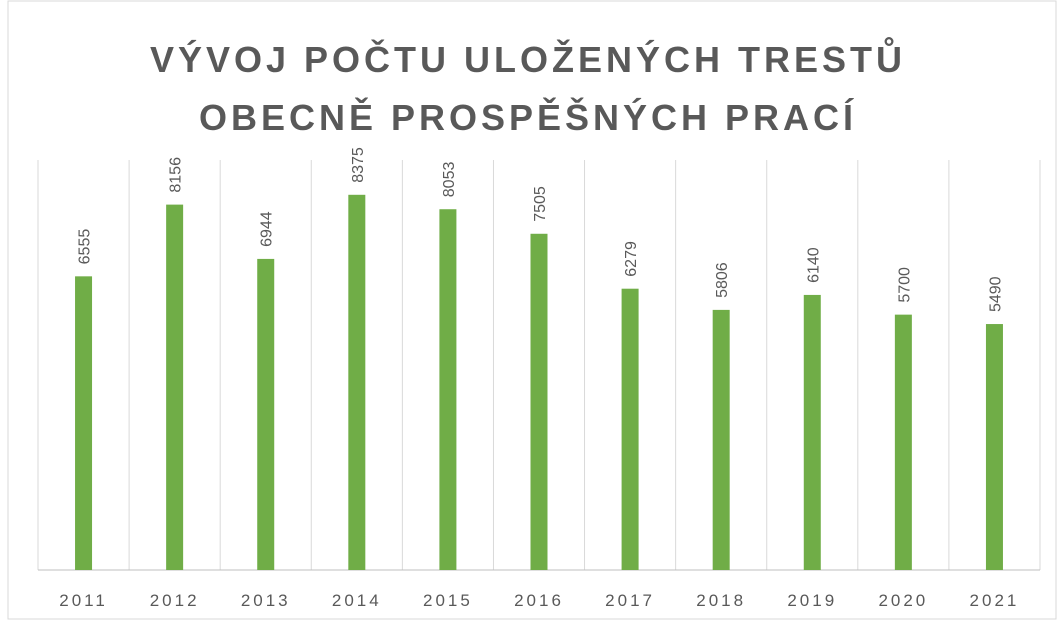 Image resolution: width=1057 pixels, height=620 pixels. What do you see at coordinates (631, 259) in the screenshot?
I see `data-label: 6279` at bounding box center [631, 259].